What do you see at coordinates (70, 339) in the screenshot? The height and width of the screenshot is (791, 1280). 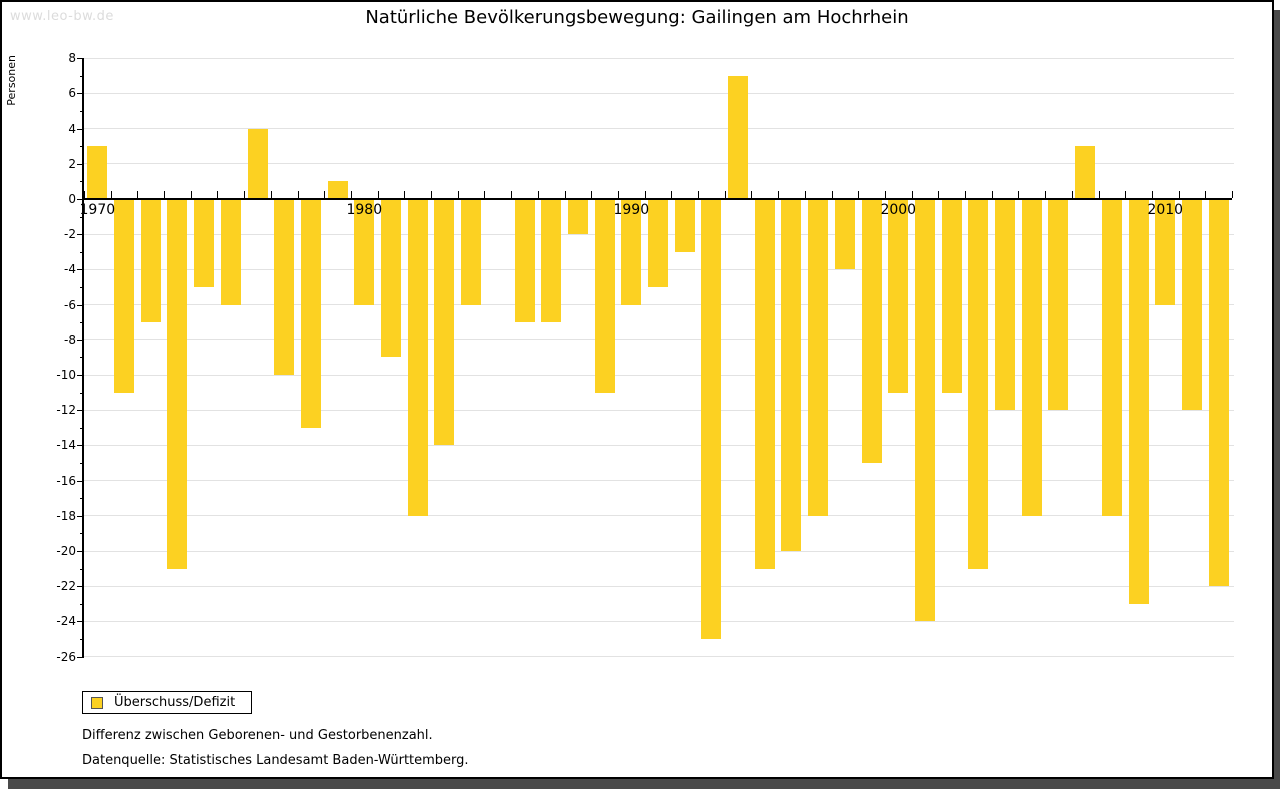 I see `y-tick-label: -8` at bounding box center [70, 339].